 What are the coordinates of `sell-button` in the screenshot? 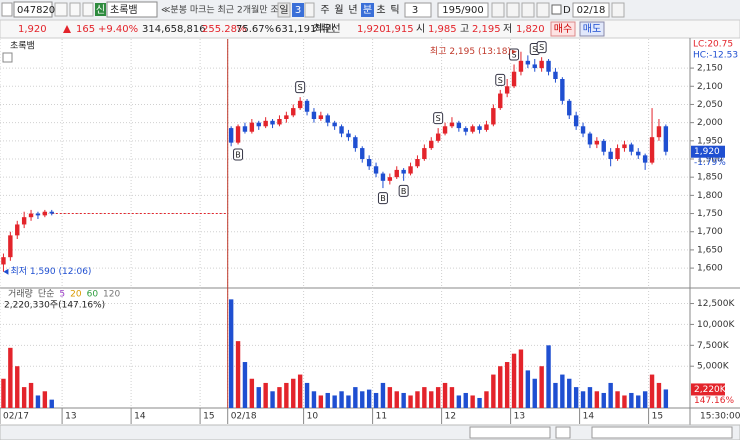 It's located at (592, 29).